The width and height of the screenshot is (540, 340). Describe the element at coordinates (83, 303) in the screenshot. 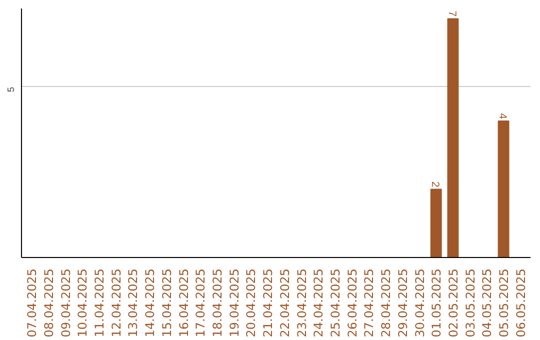

I see `x-tick-label: 10.04.2025` at that location.